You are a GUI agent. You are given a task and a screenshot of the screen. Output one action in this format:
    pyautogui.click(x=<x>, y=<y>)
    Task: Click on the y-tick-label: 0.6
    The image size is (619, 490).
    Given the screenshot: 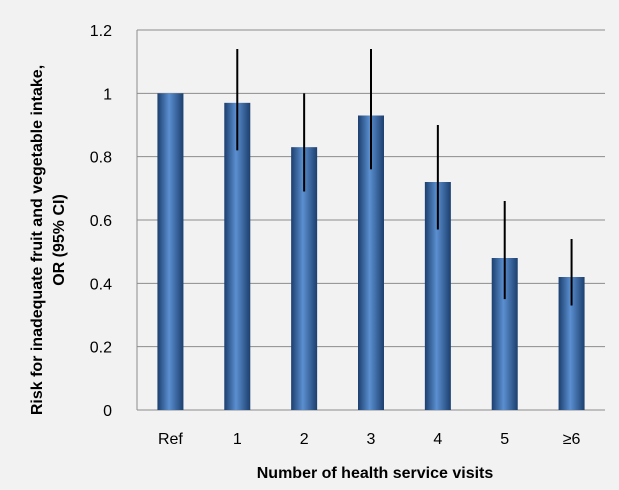 What is the action you would take?
    pyautogui.click(x=101, y=221)
    